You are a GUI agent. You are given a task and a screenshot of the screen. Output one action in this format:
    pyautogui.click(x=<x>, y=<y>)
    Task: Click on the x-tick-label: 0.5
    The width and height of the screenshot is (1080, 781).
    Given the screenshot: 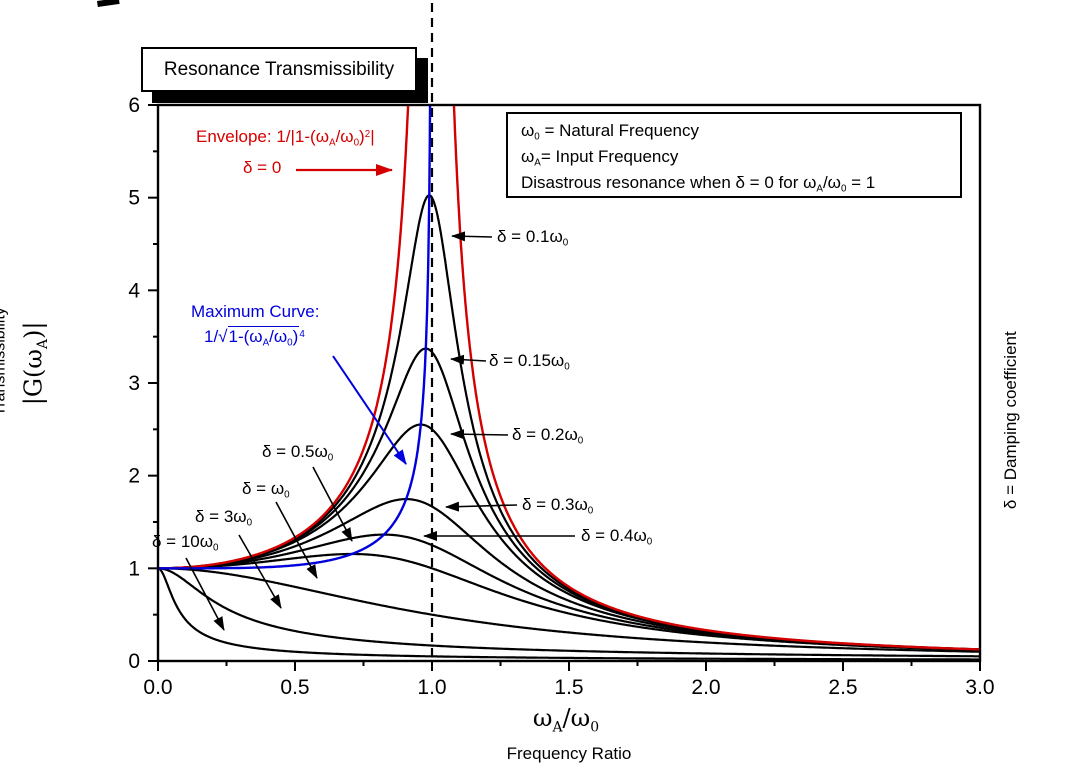 What is the action you would take?
    pyautogui.click(x=294, y=687)
    